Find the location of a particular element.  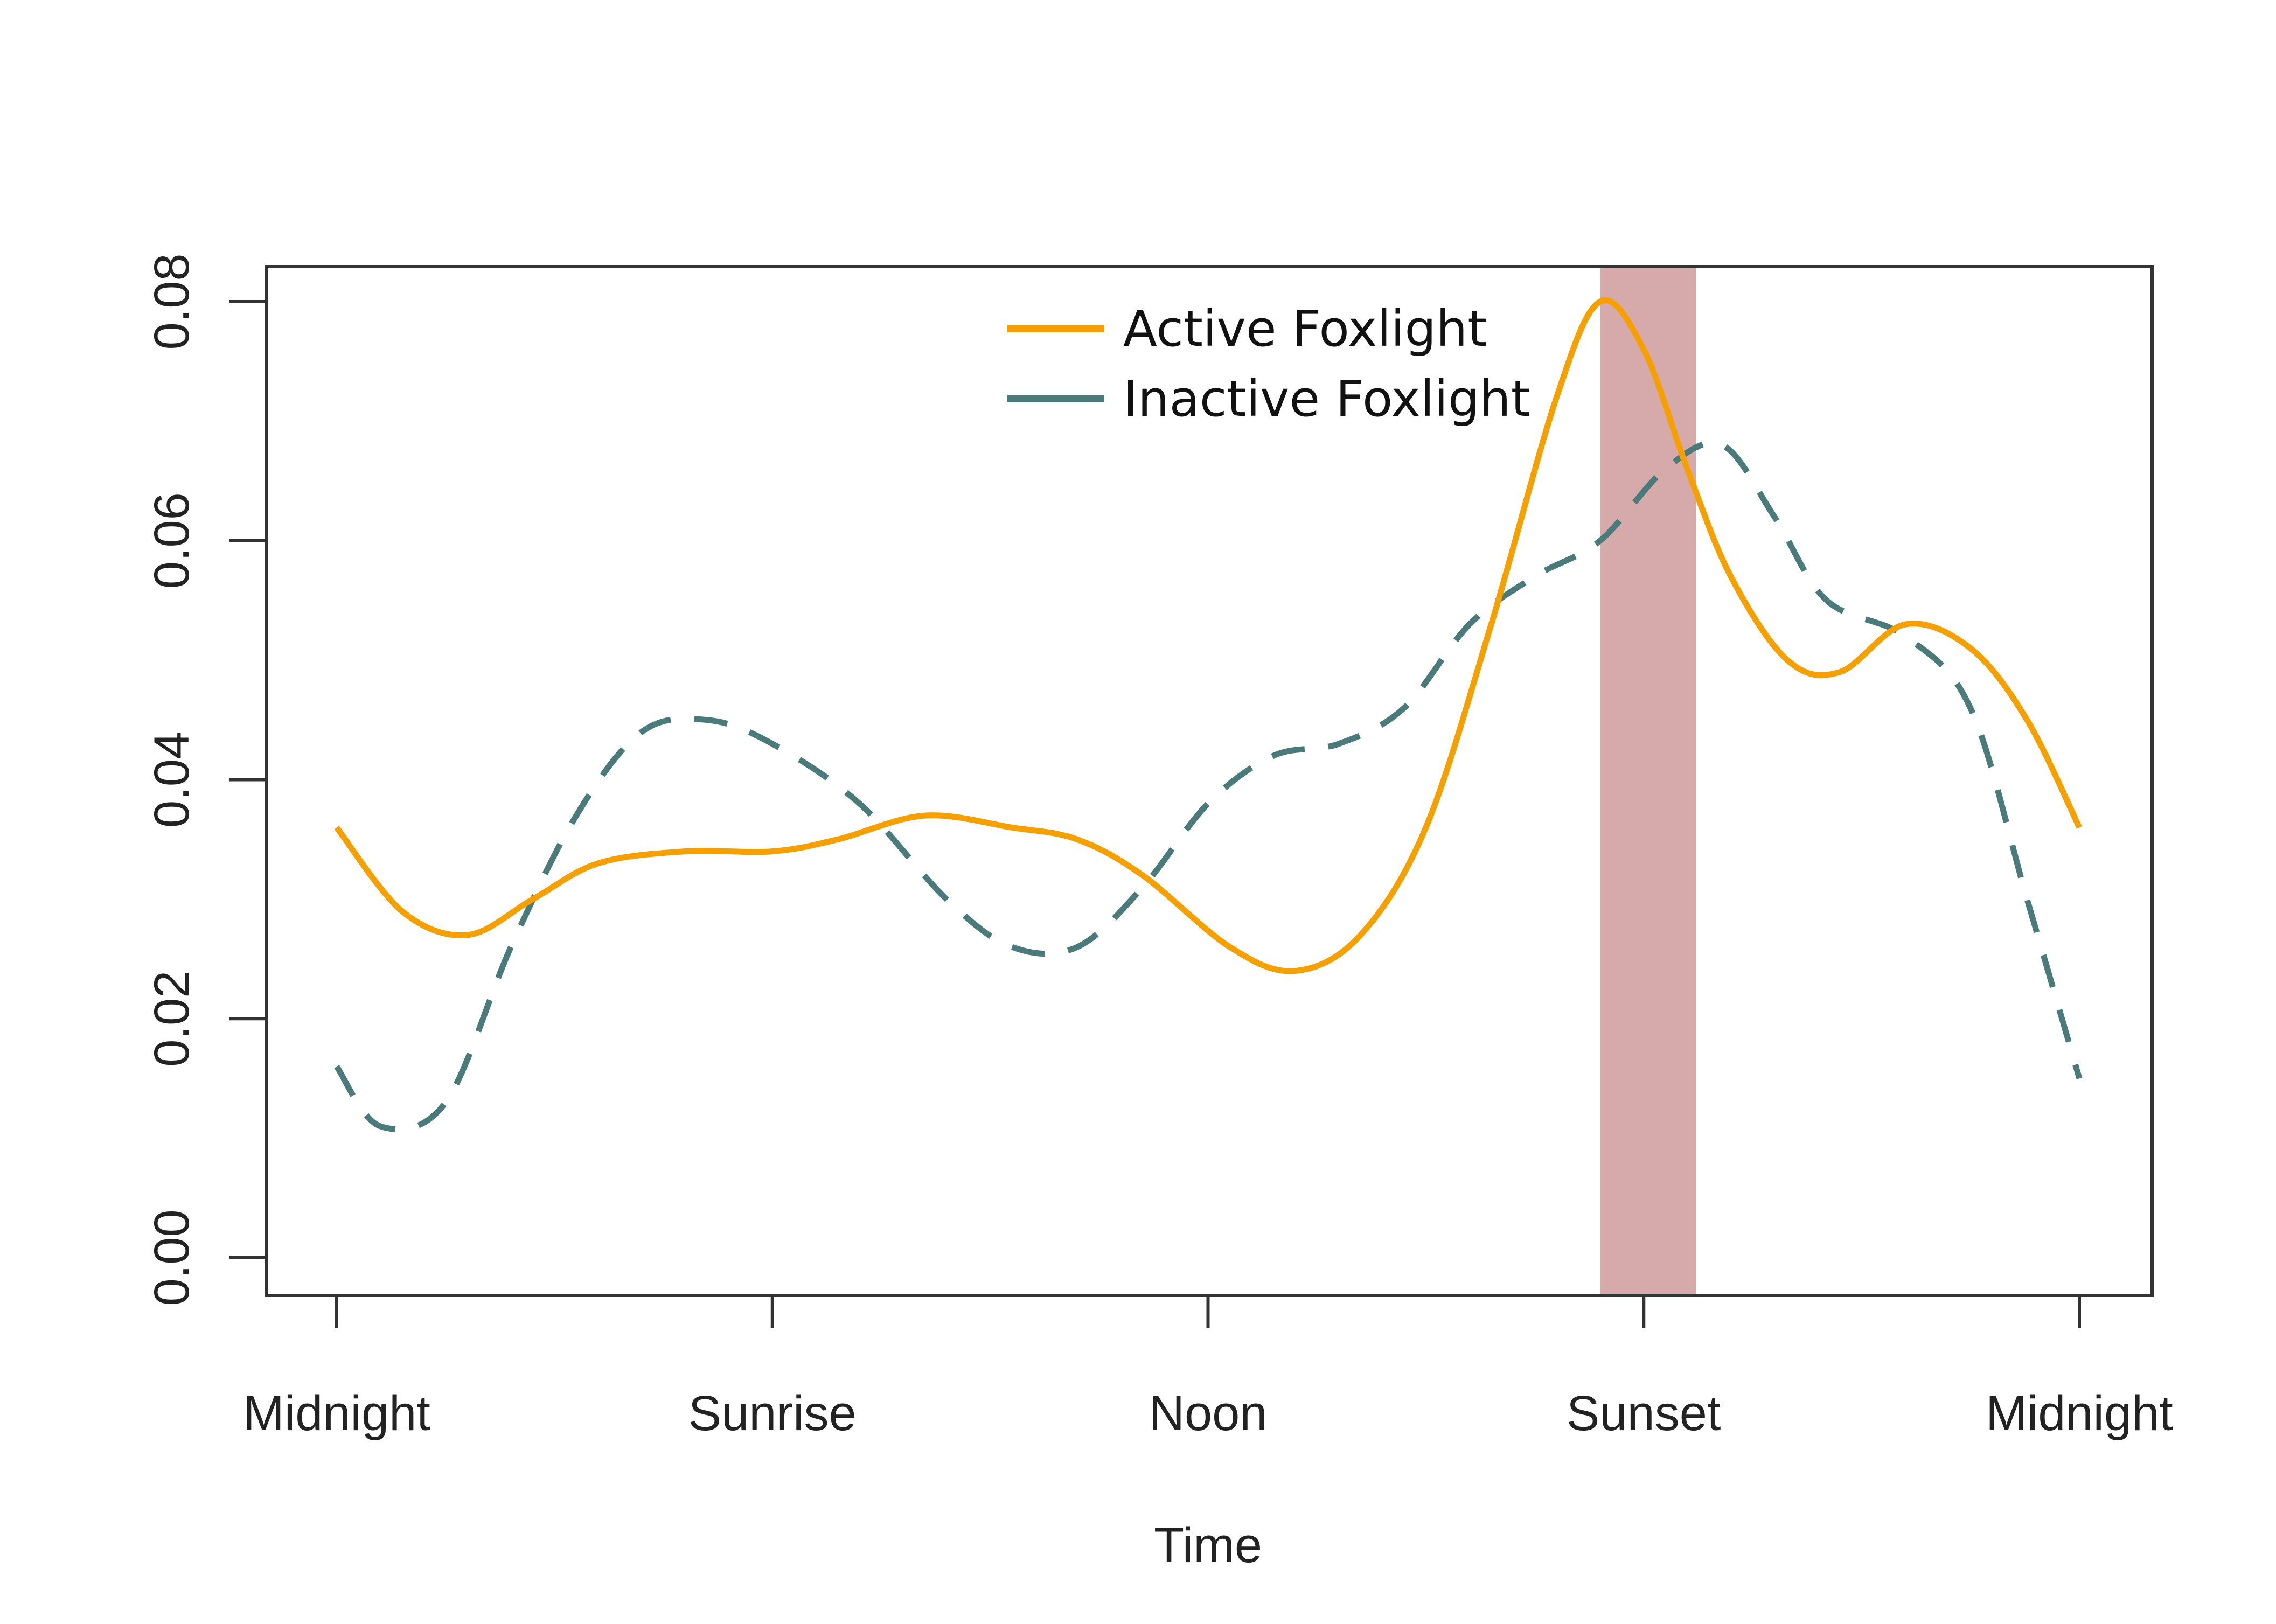

legend: Active Foxlight Inactive Foxlight is located at coordinates (1268, 364).